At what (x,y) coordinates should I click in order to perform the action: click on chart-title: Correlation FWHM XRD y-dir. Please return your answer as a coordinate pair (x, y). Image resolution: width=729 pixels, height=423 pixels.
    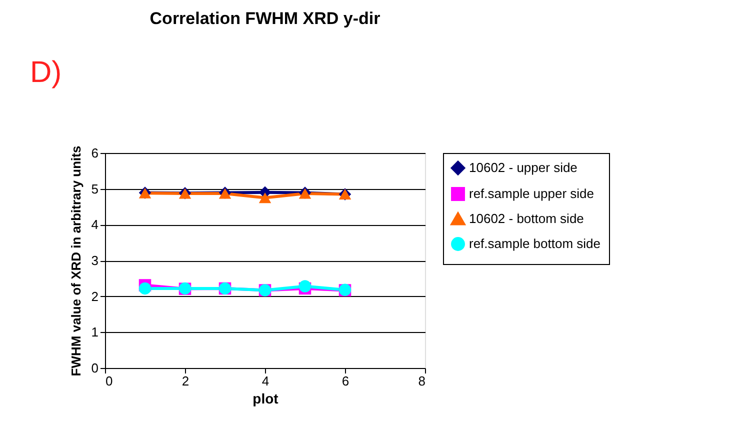
    Looking at the image, I should click on (265, 18).